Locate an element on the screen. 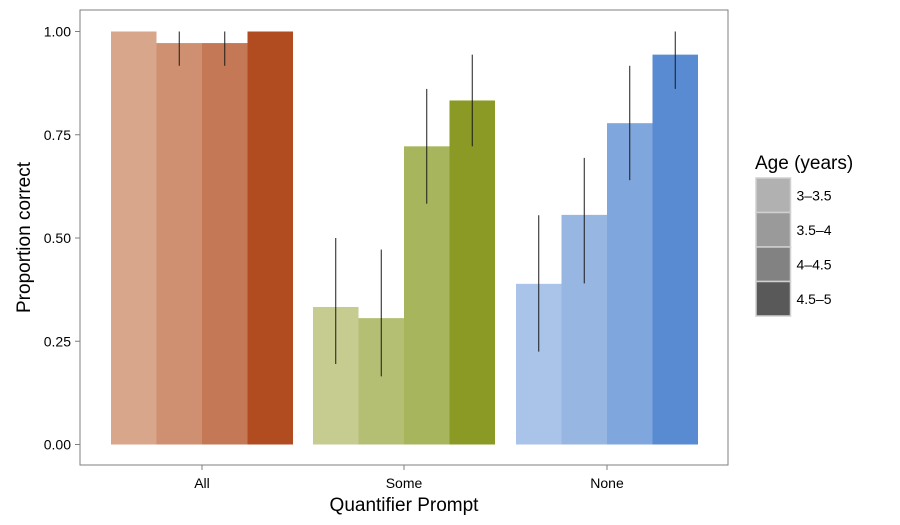 This screenshot has width=900, height=525. y-tick-label: 1.00 is located at coordinates (57, 32).